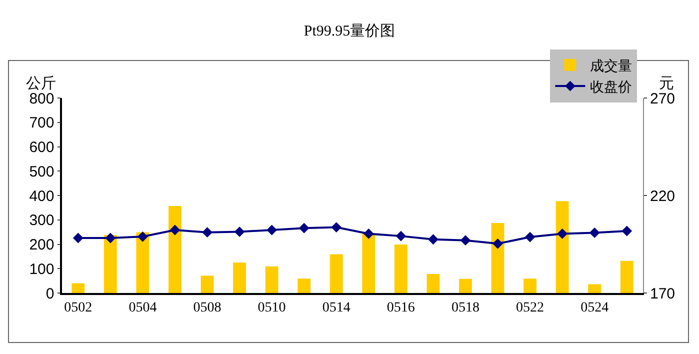 The width and height of the screenshot is (699, 354). I want to click on legend-label: 成交量, so click(611, 66).